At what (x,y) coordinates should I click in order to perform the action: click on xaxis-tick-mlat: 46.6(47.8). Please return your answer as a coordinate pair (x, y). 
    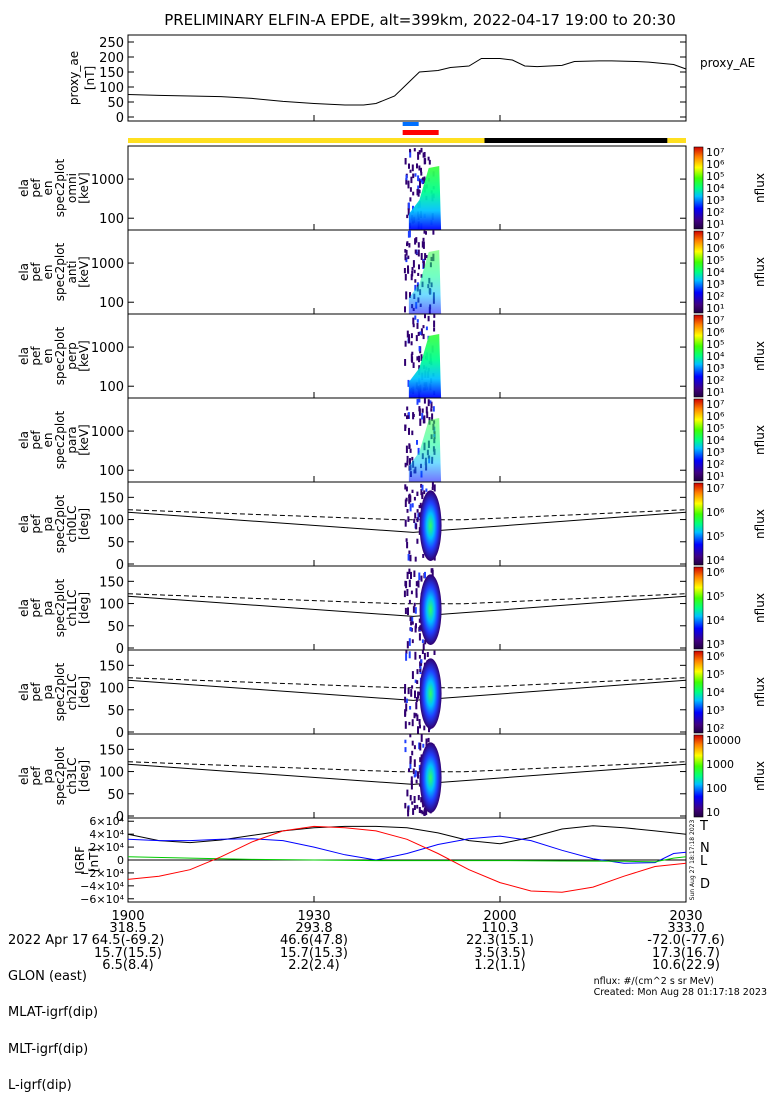
    Looking at the image, I should click on (314, 941).